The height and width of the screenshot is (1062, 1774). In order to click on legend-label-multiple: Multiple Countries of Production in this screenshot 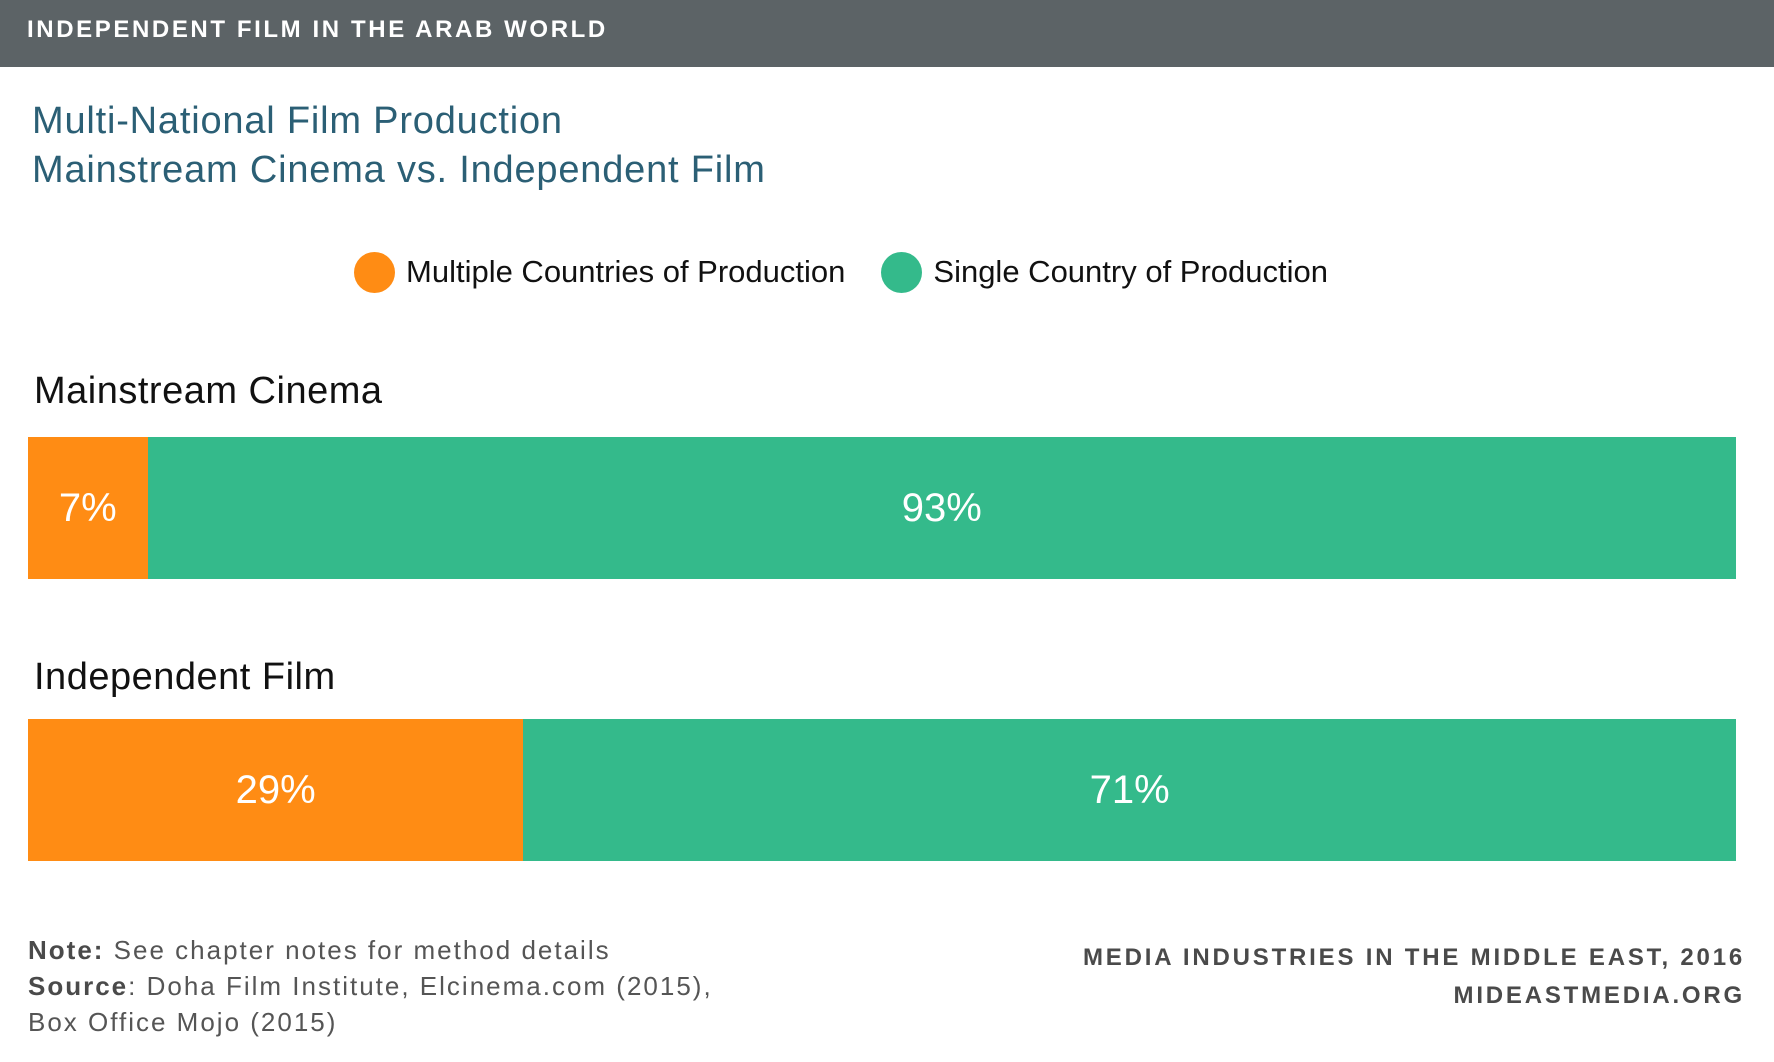, I will do `click(626, 271)`.